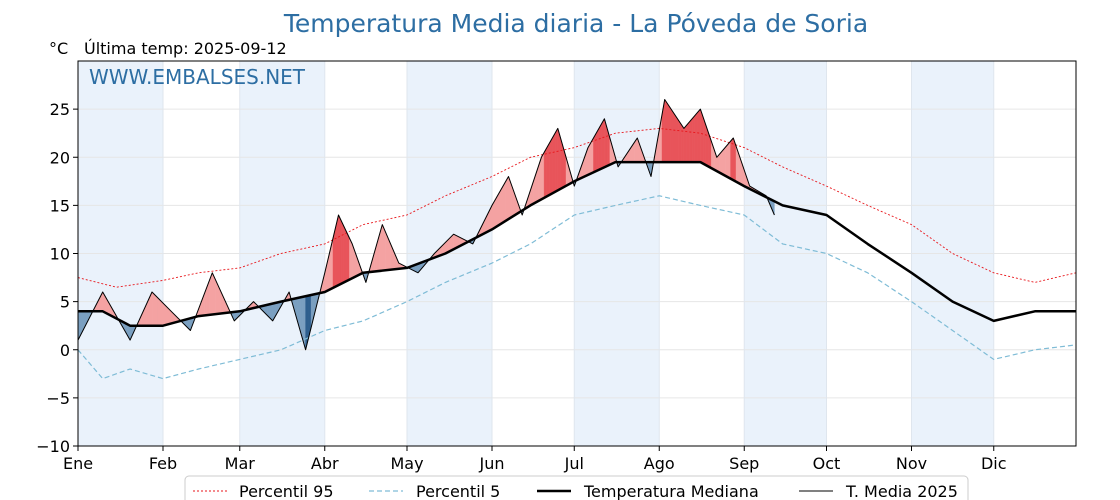  What do you see at coordinates (458, 491) in the screenshot?
I see `legend-label-p5: Percentil 5` at bounding box center [458, 491].